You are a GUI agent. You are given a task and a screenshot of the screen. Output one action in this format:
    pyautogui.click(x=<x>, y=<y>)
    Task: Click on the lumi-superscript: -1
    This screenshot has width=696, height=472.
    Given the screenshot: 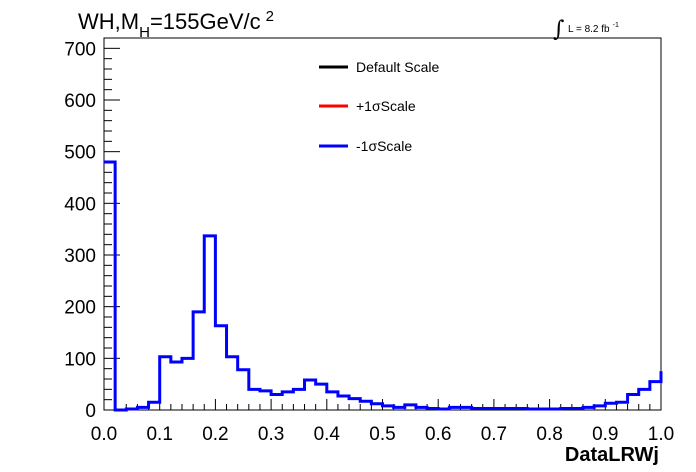 What is the action you would take?
    pyautogui.click(x=616, y=25)
    